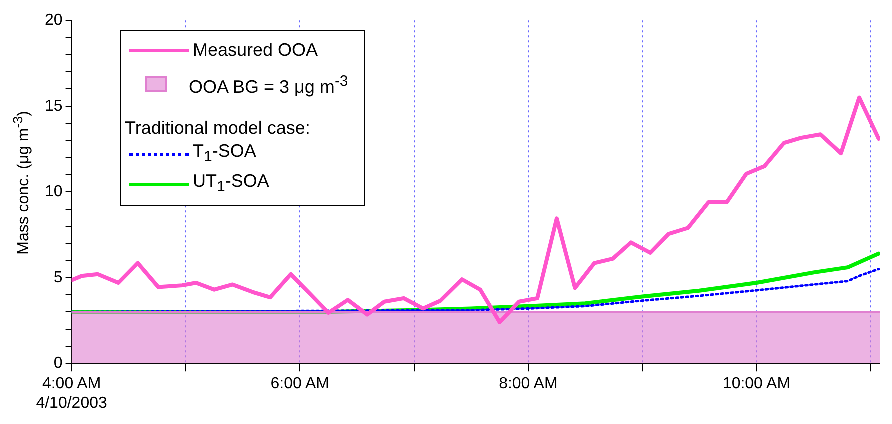 The width and height of the screenshot is (892, 424). I want to click on legend-label: OOA BG = 3 μg m$^{-3}$, so click(268, 85).